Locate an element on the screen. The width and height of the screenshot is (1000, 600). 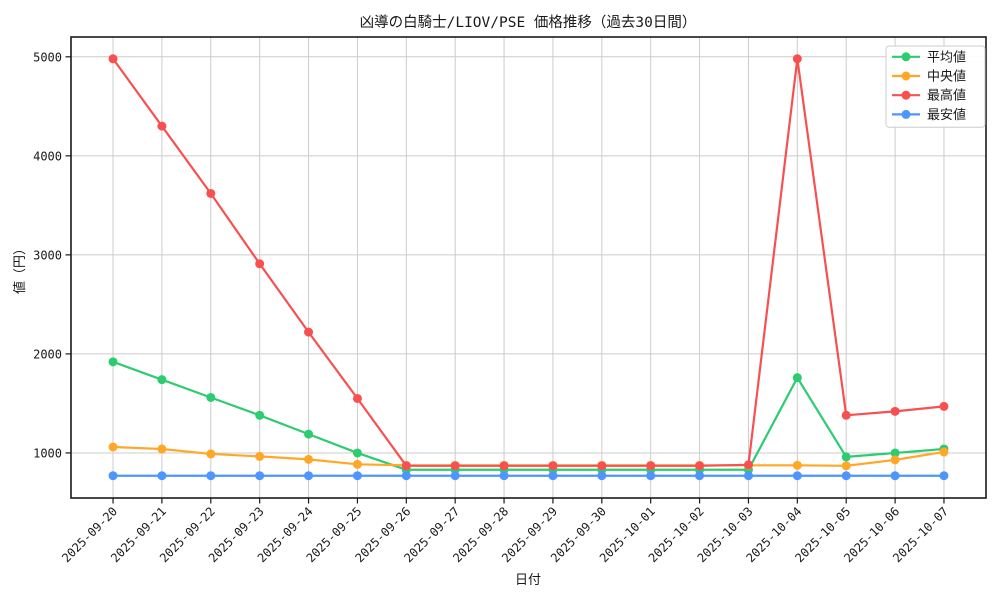
legend-marker-max is located at coordinates (906, 95).